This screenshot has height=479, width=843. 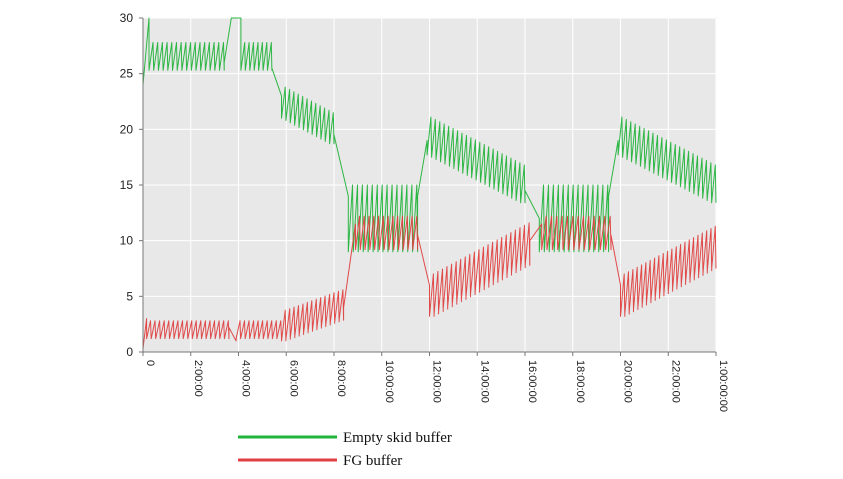 What do you see at coordinates (628, 381) in the screenshot?
I see `x-tick-label: 20:00:00` at bounding box center [628, 381].